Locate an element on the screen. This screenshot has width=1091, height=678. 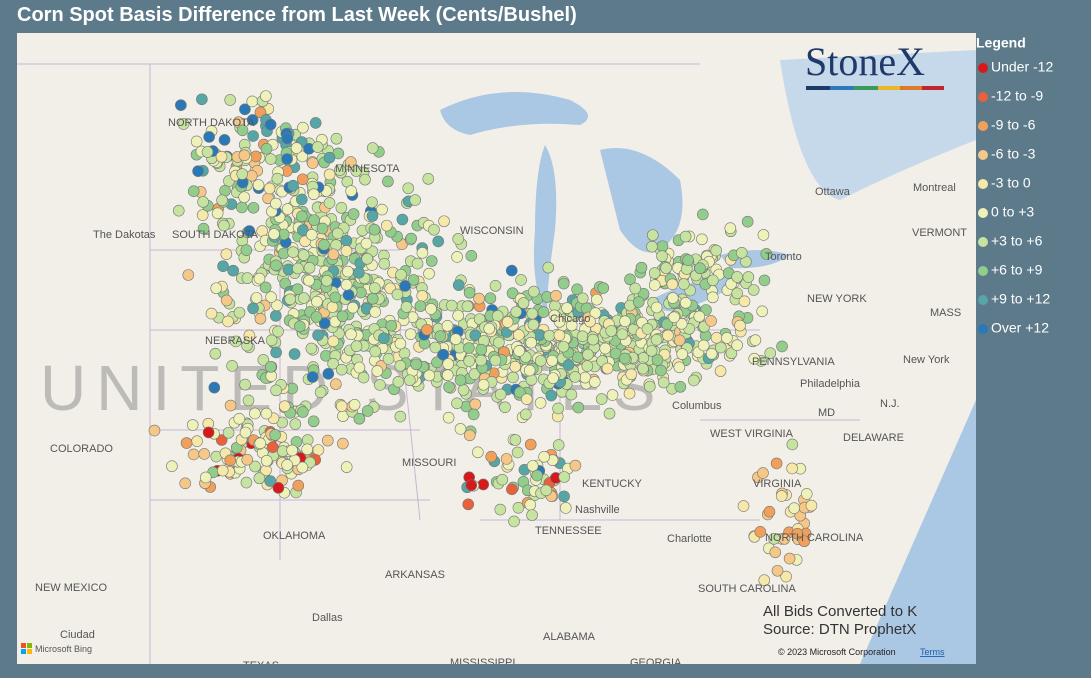
map-label: Nashville is located at coordinates (597, 510).